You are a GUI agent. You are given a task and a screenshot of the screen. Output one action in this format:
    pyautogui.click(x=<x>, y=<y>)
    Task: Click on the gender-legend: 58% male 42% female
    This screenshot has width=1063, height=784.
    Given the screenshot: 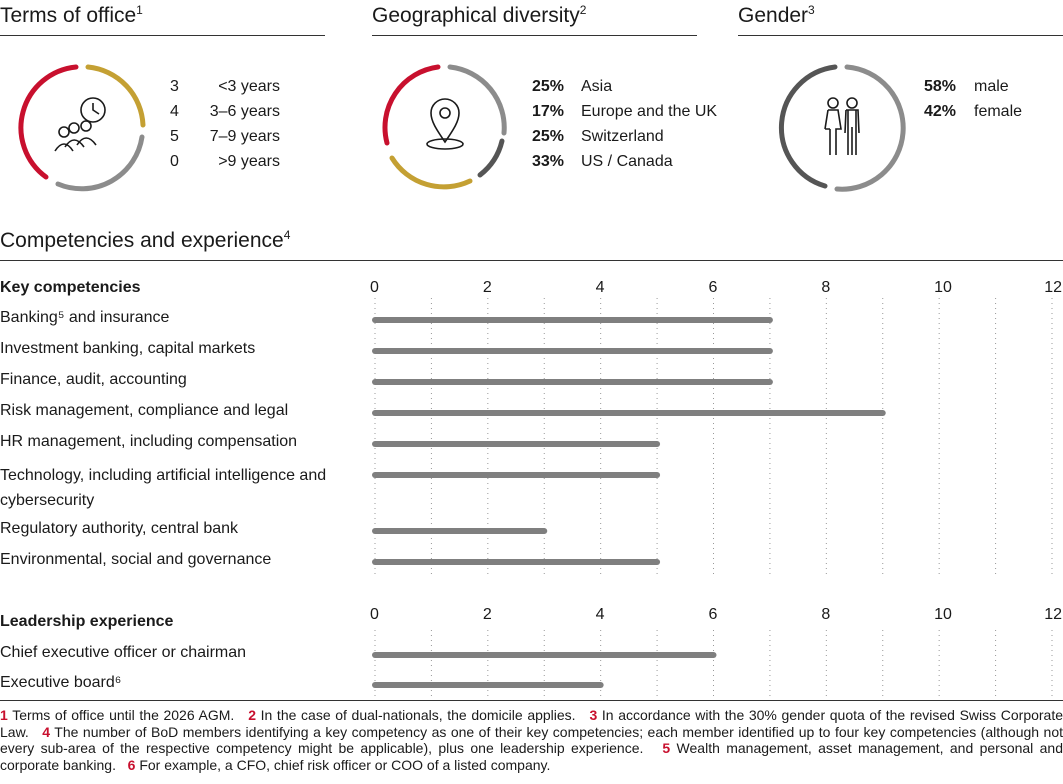 What is the action you would take?
    pyautogui.click(x=972, y=103)
    